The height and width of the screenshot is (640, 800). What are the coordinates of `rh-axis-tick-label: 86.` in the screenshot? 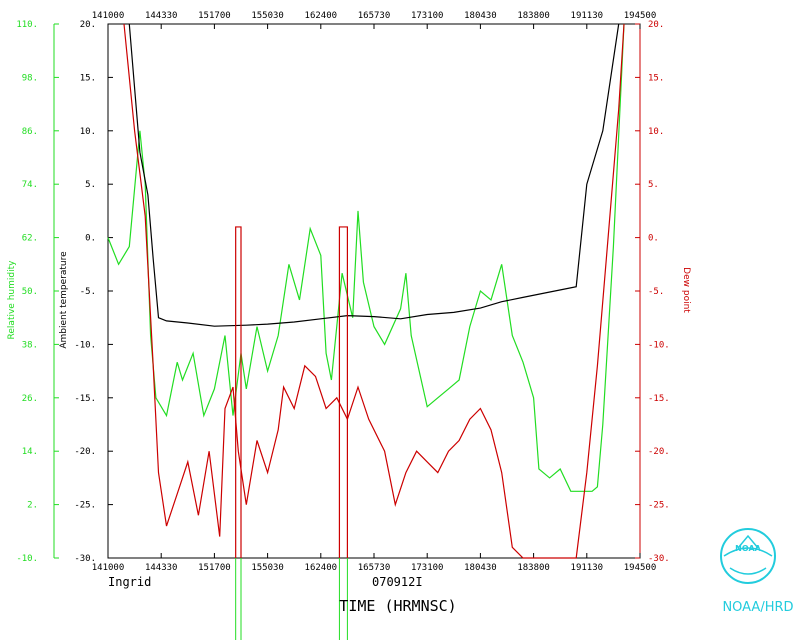 It's located at (30, 132).